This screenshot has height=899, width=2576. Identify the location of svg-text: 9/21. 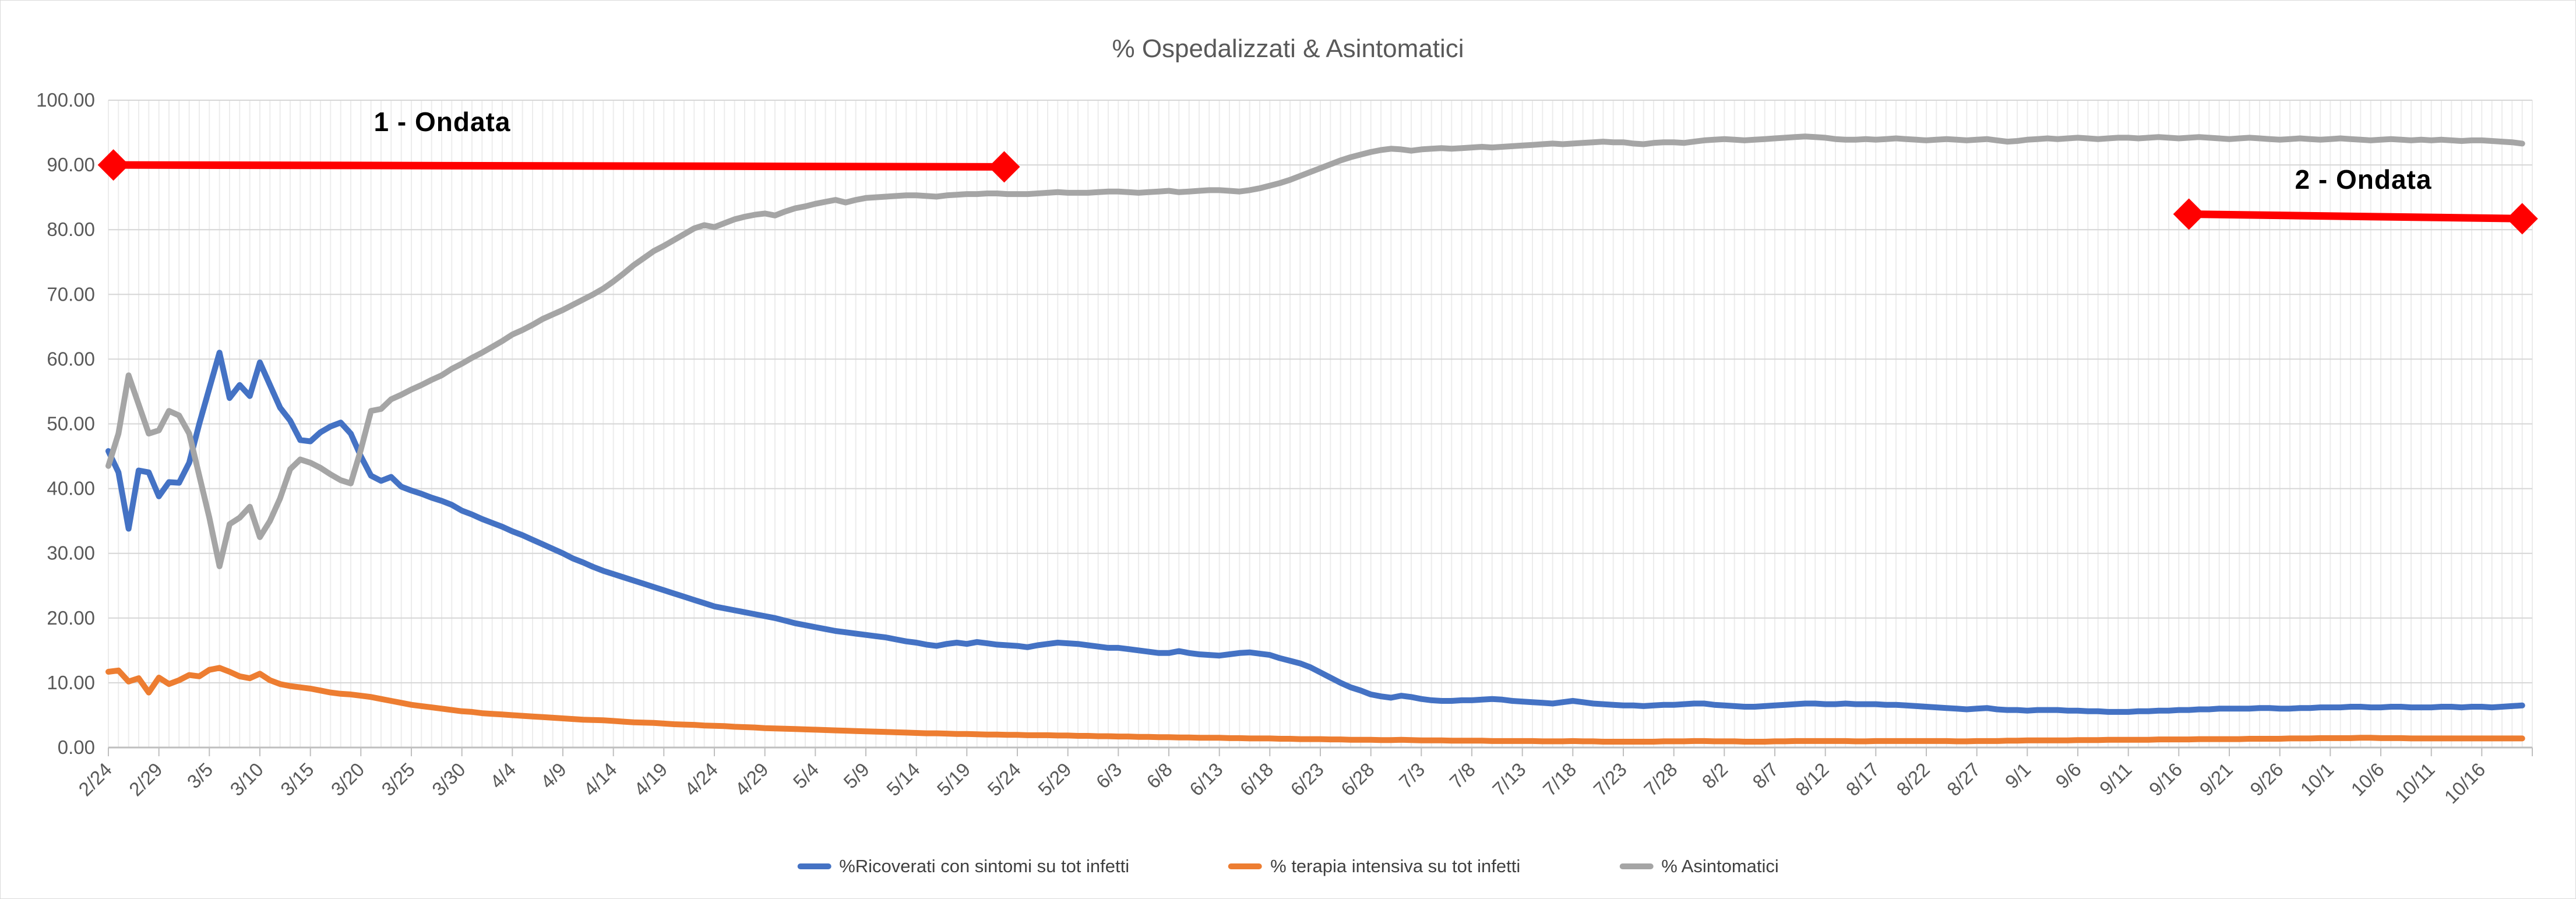
(2216, 780).